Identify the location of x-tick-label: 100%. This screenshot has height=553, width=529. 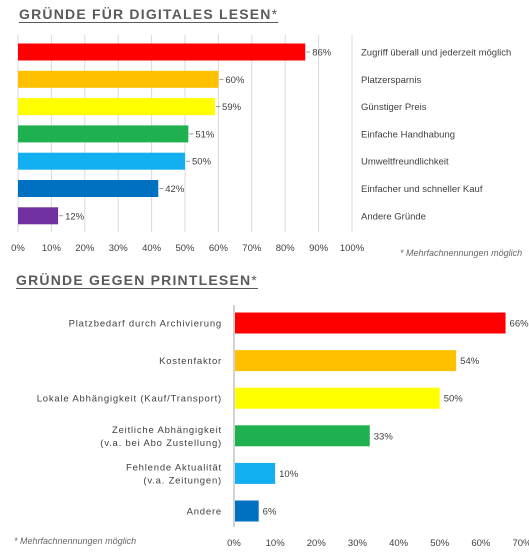
(352, 248).